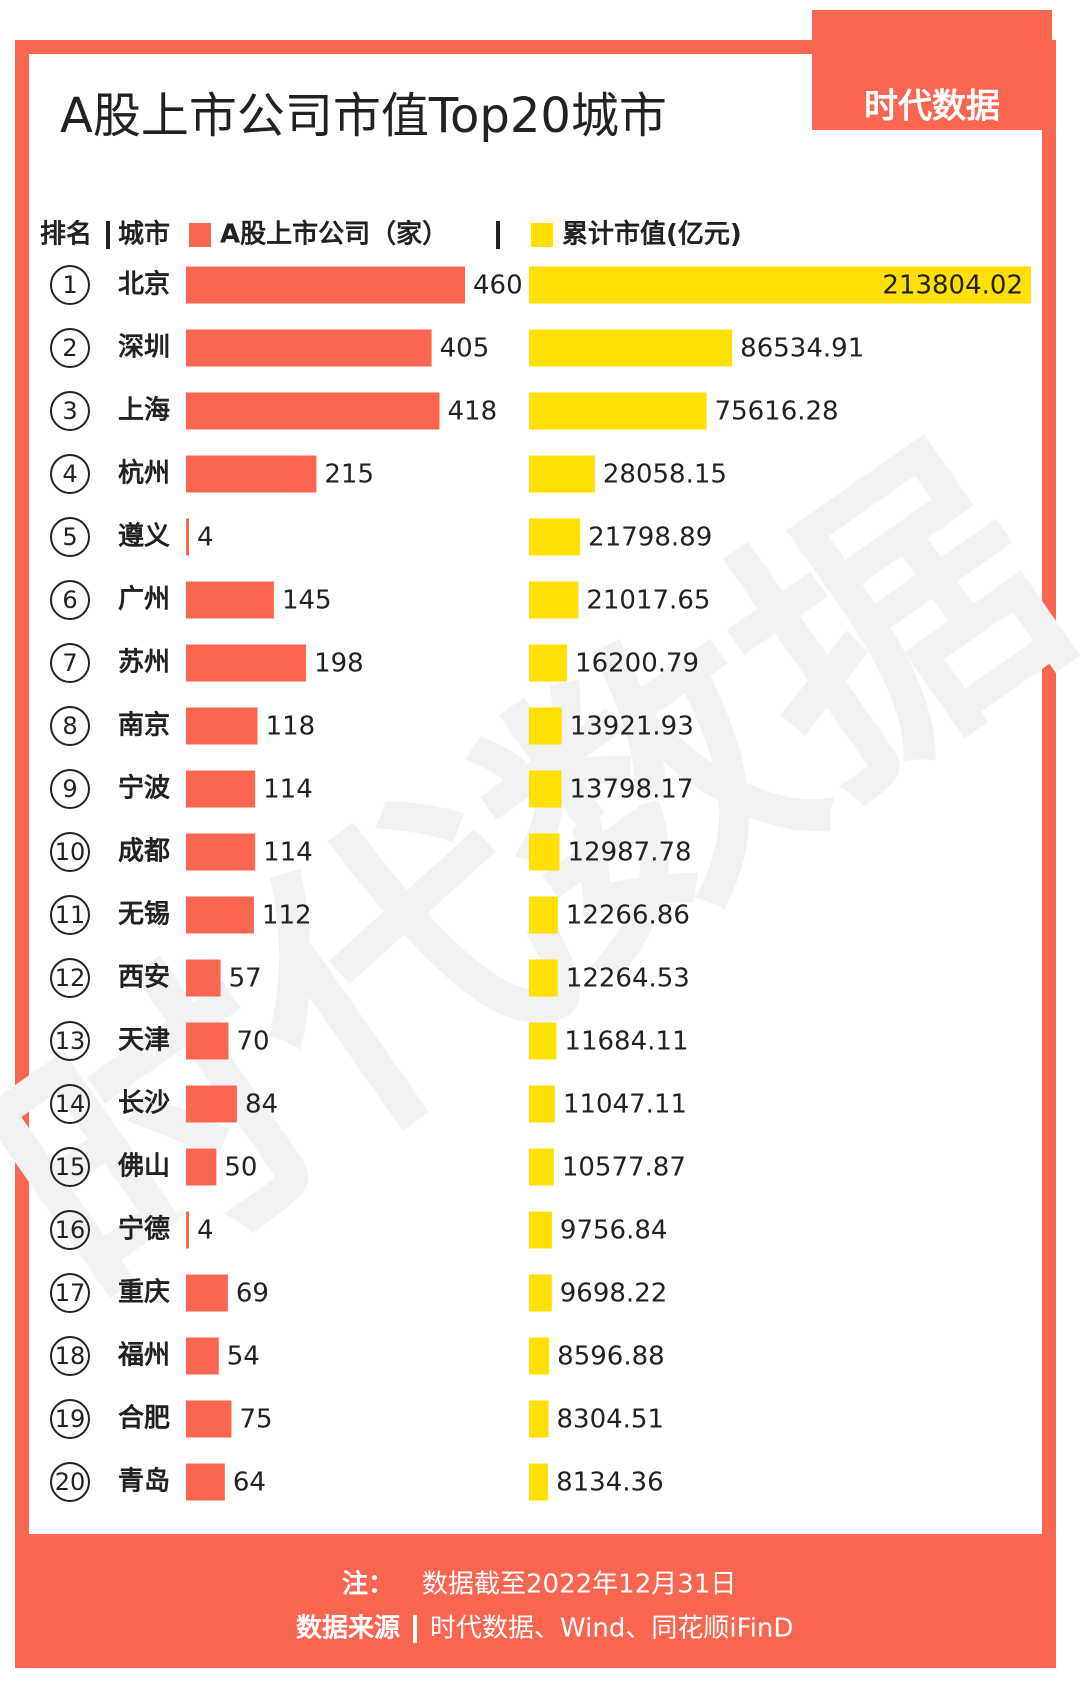 The width and height of the screenshot is (1080, 1708). What do you see at coordinates (144, 852) in the screenshot?
I see `city: 成都` at bounding box center [144, 852].